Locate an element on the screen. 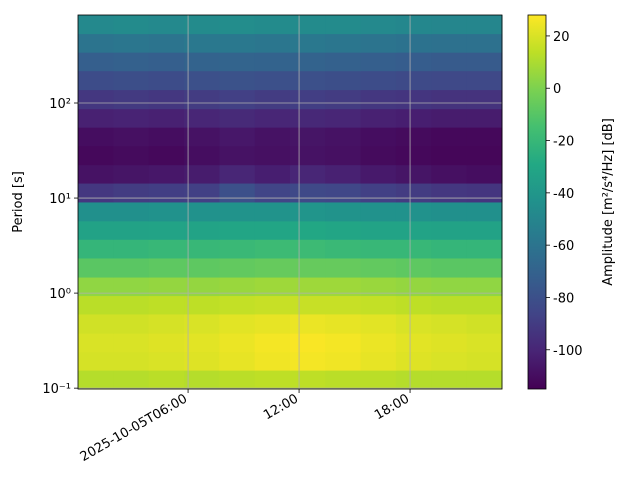  y-tick-label: 10⁻¹ is located at coordinates (56, 389).